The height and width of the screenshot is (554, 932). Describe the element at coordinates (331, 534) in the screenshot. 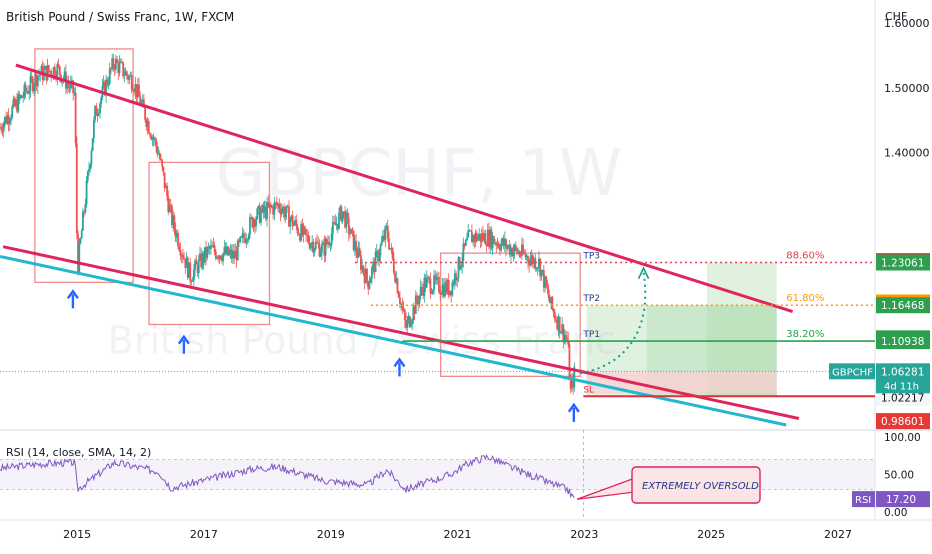

I see `time-tick-2019: 2019` at that location.